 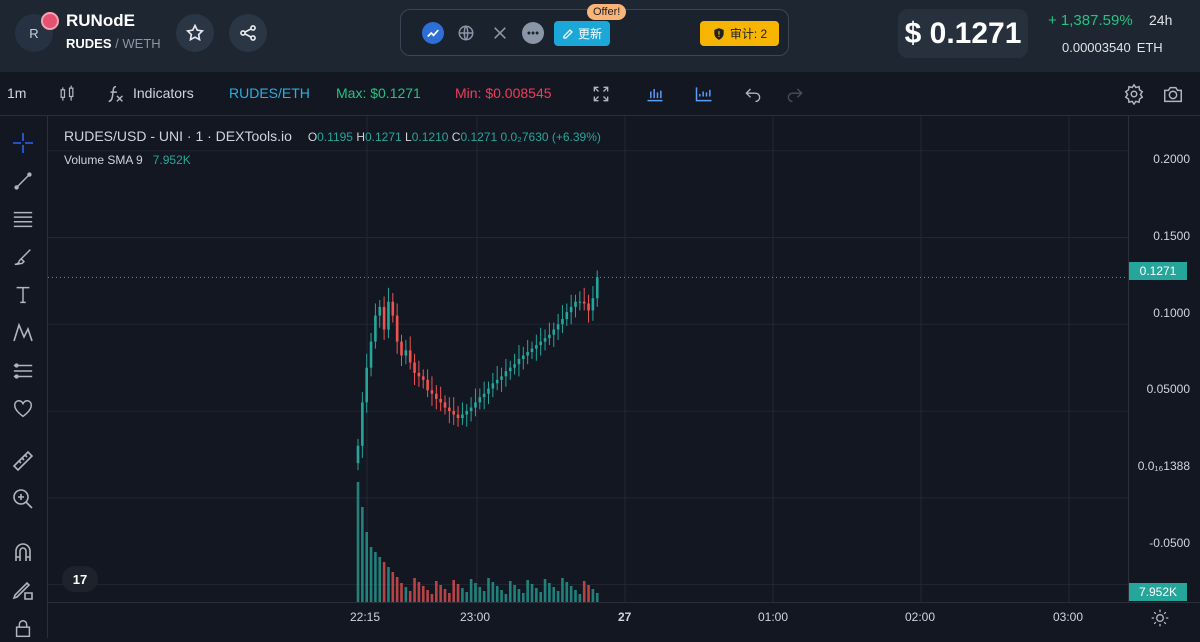 I want to click on website-icon, so click(x=466, y=33).